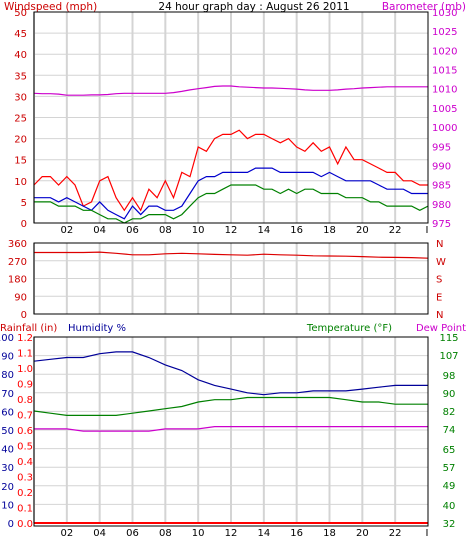 This screenshot has width=468, height=559. What do you see at coordinates (20, 55) in the screenshot?
I see `wind-ytick-label: 40` at bounding box center [20, 55].